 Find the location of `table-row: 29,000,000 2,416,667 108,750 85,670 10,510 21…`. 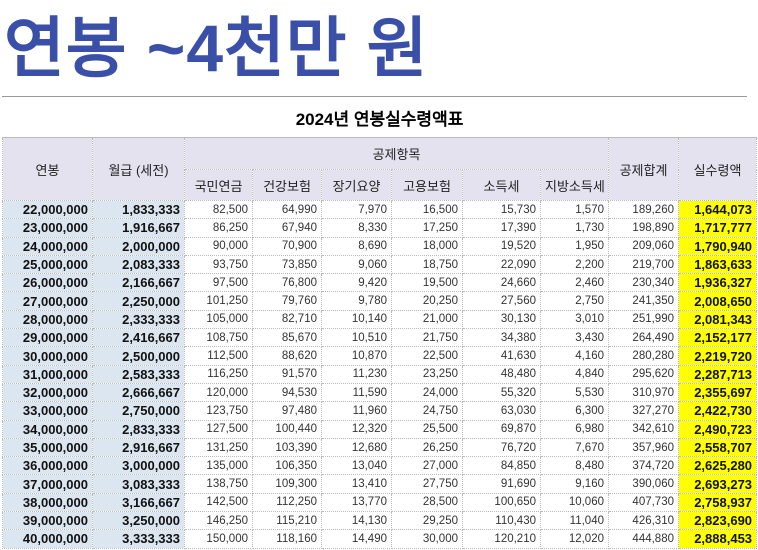

table-row: 29,000,000 2,416,667 108,750 85,670 10,510 21… is located at coordinates (380, 338).